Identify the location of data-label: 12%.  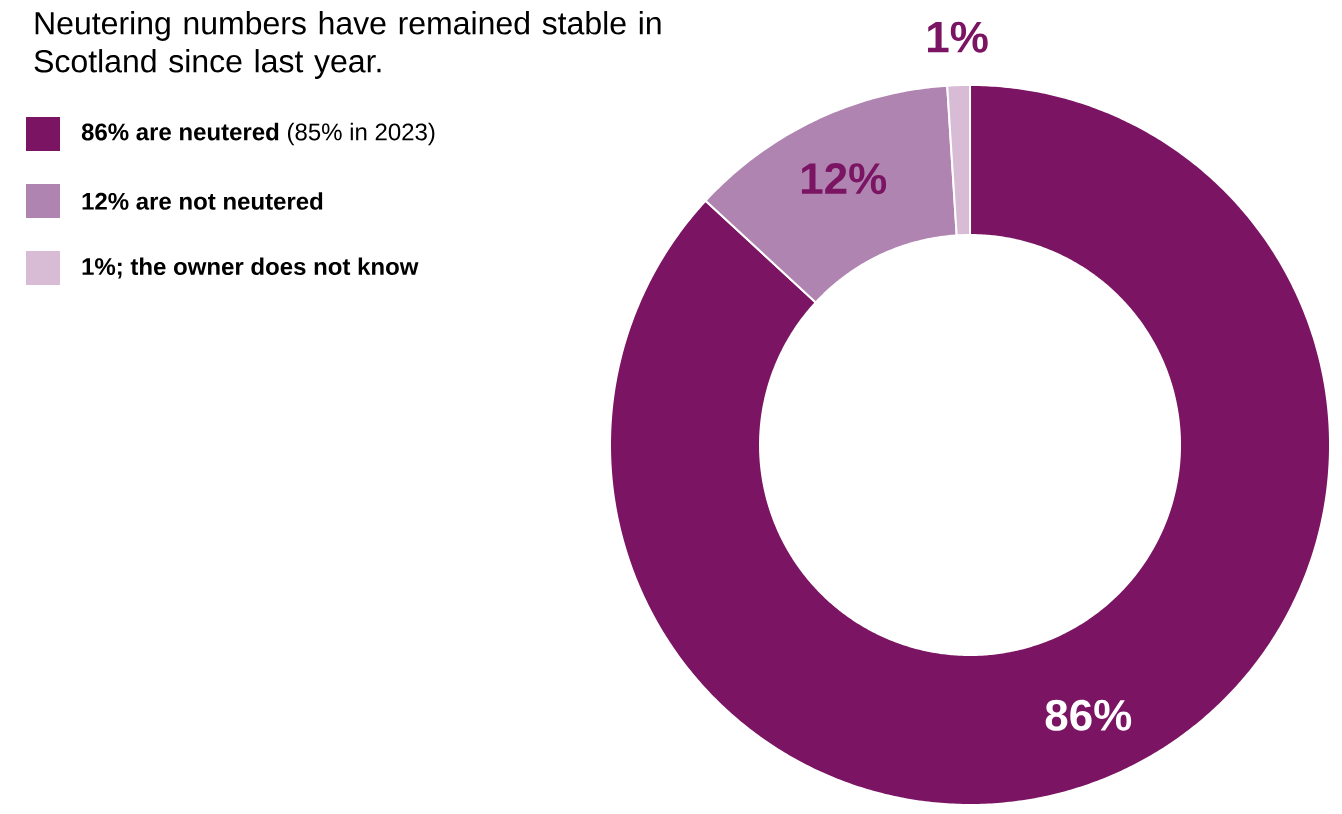
(844, 179).